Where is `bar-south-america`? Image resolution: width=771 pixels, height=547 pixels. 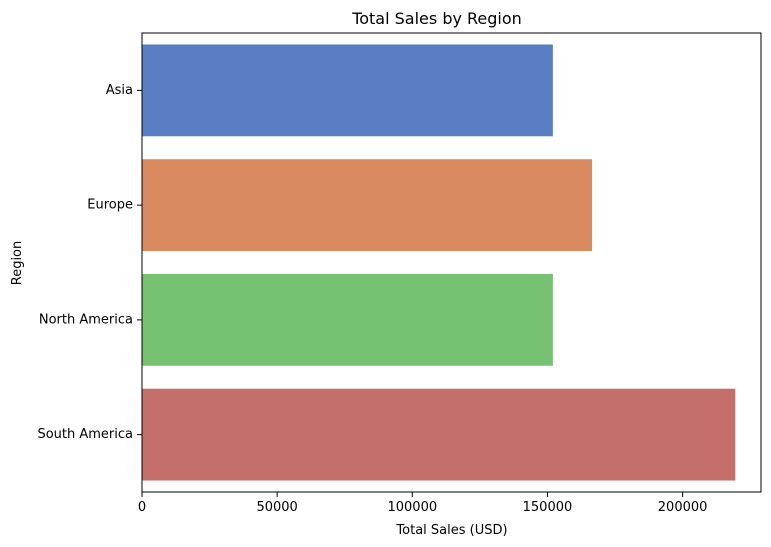
bar-south-america is located at coordinates (439, 434).